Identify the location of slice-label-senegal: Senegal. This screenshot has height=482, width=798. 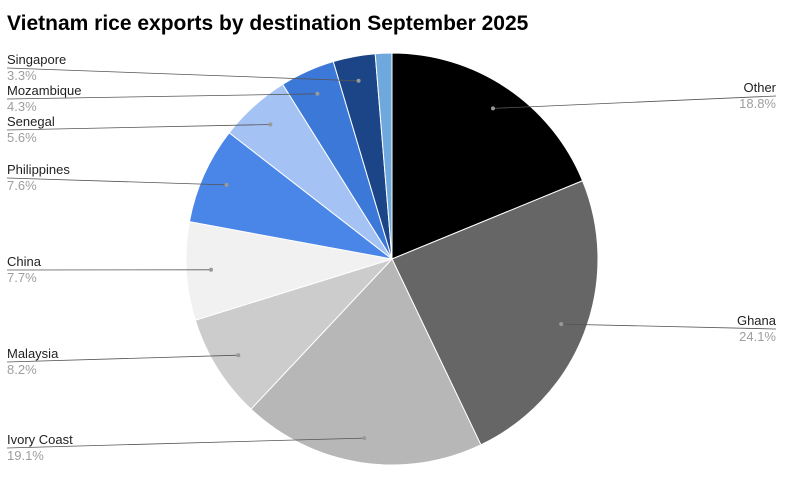
(31, 121).